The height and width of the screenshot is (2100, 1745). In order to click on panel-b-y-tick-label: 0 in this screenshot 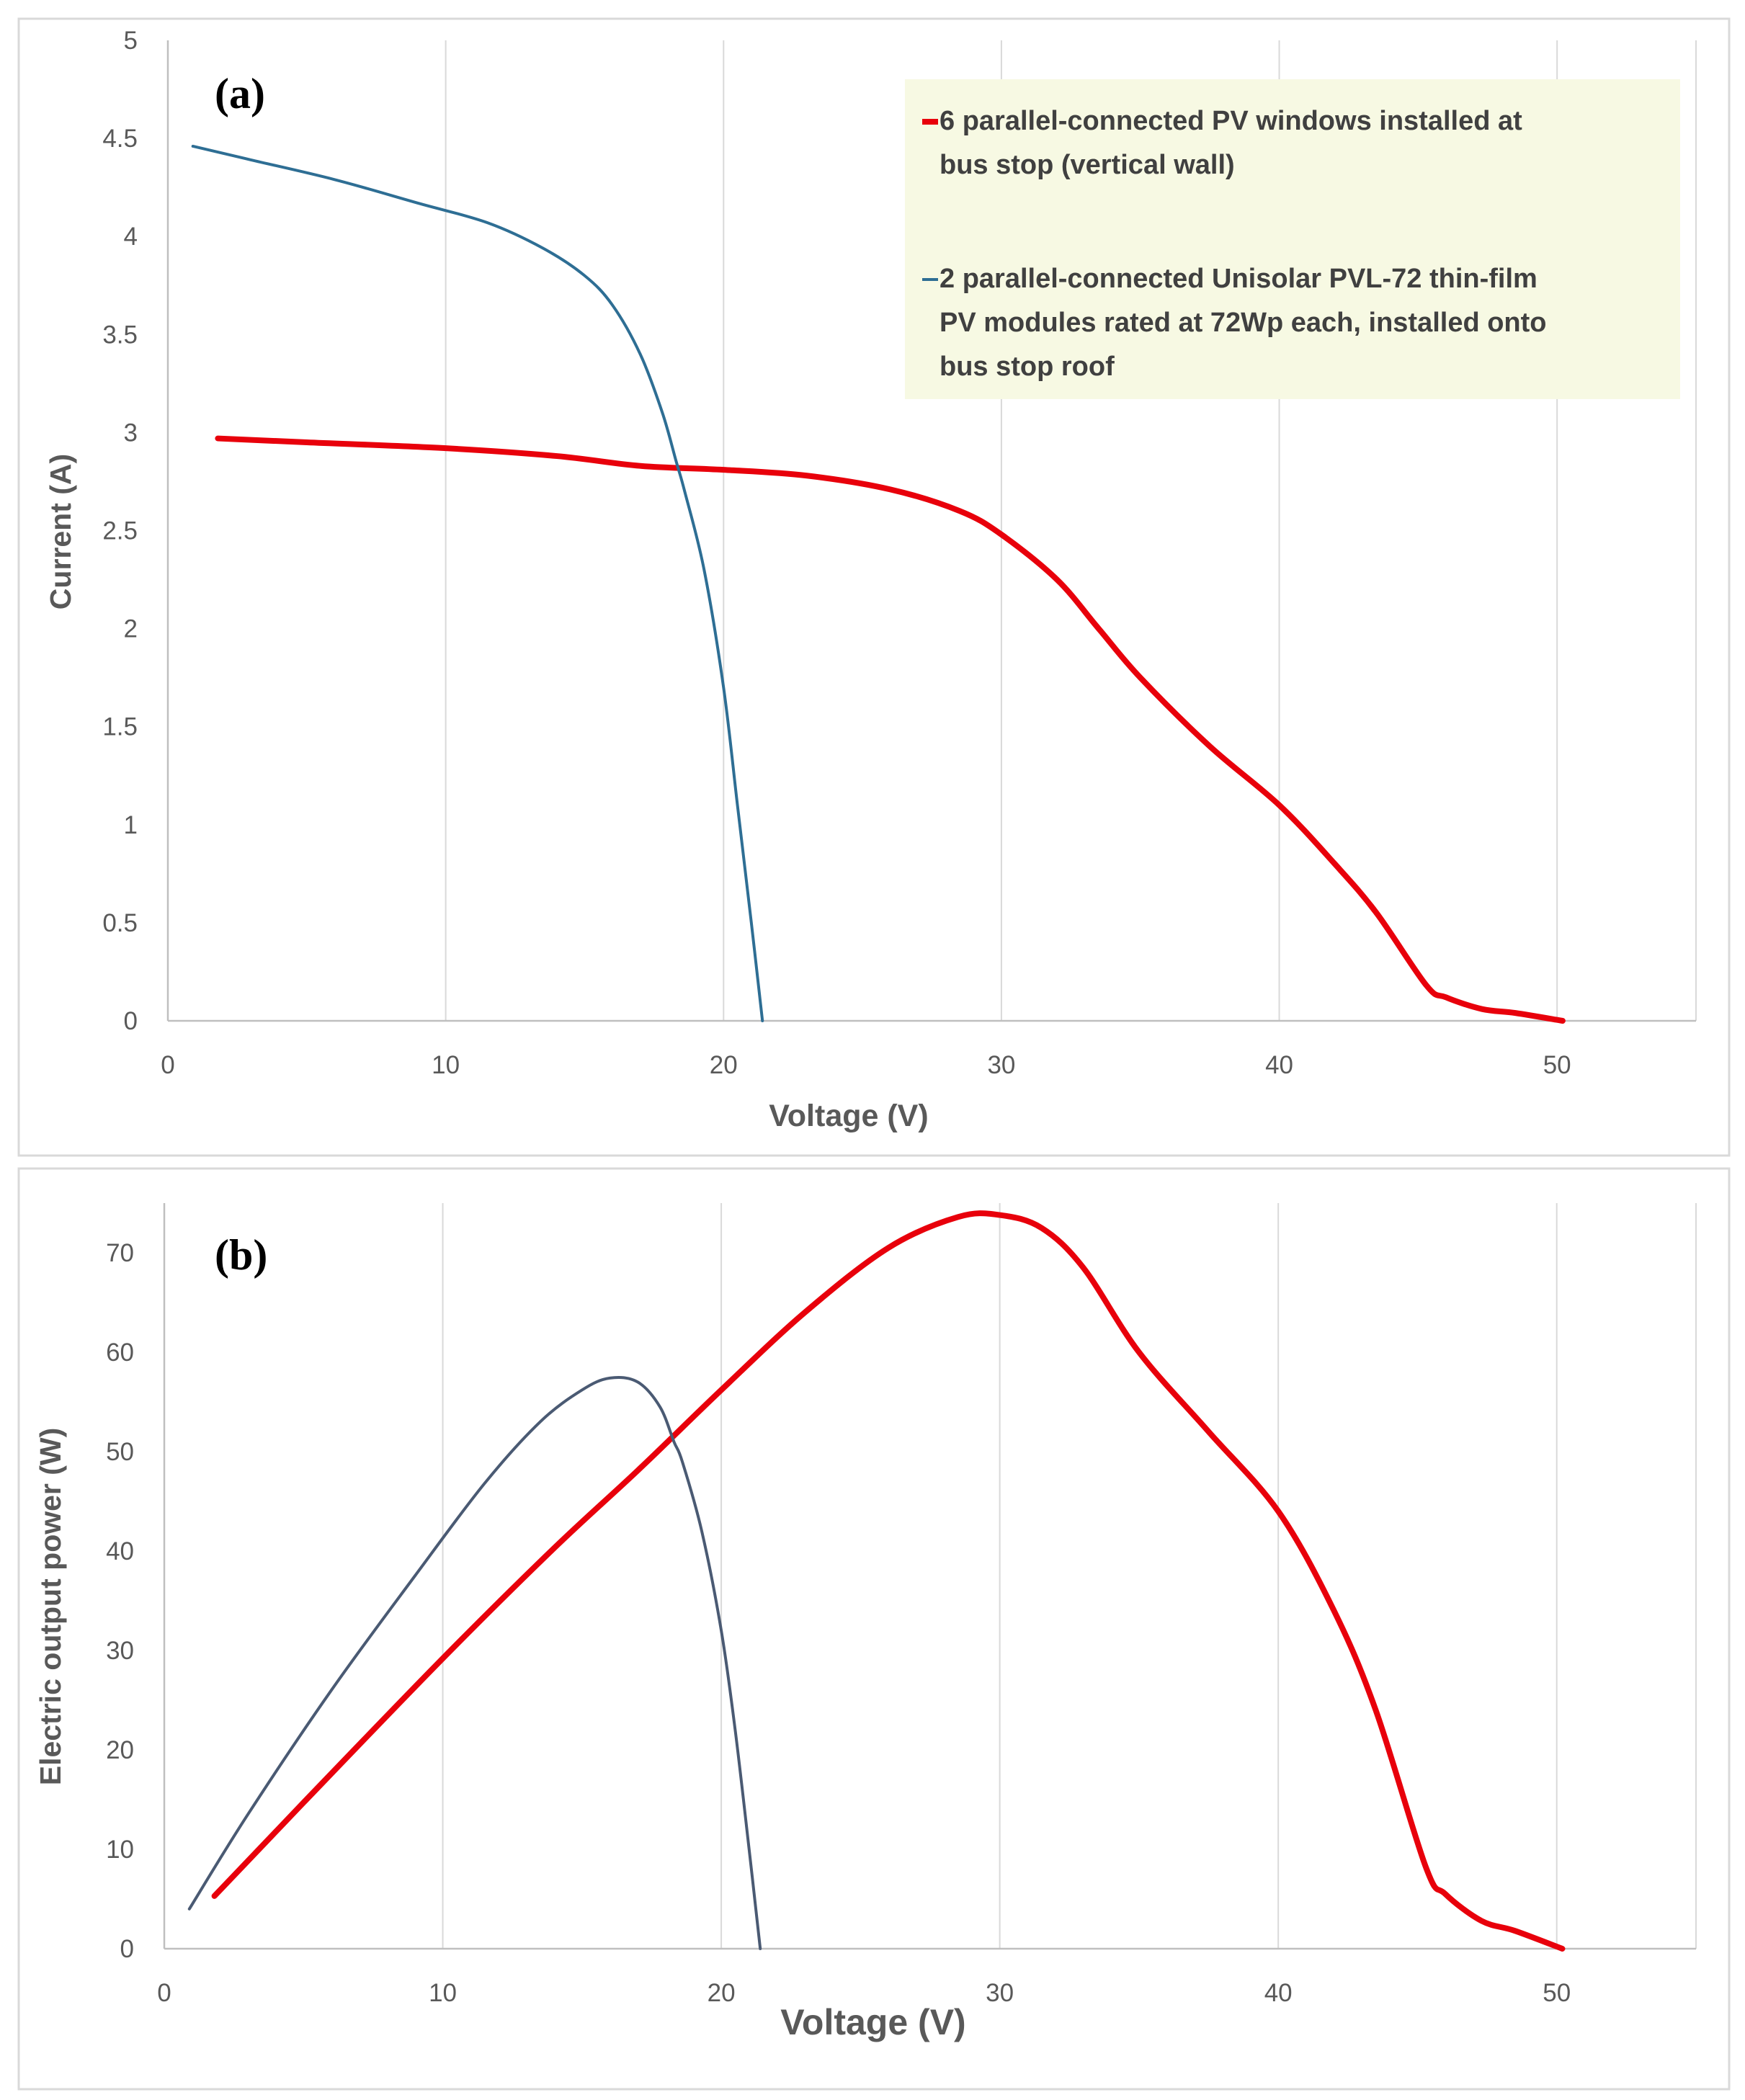, I will do `click(127, 1949)`.